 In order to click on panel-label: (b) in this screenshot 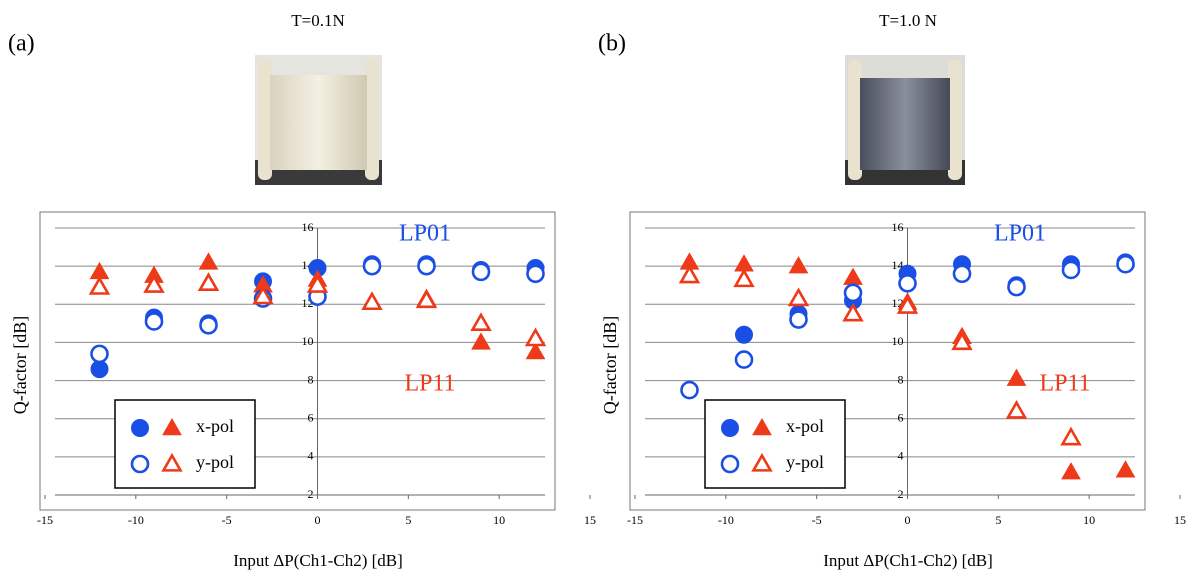, I will do `click(612, 44)`.